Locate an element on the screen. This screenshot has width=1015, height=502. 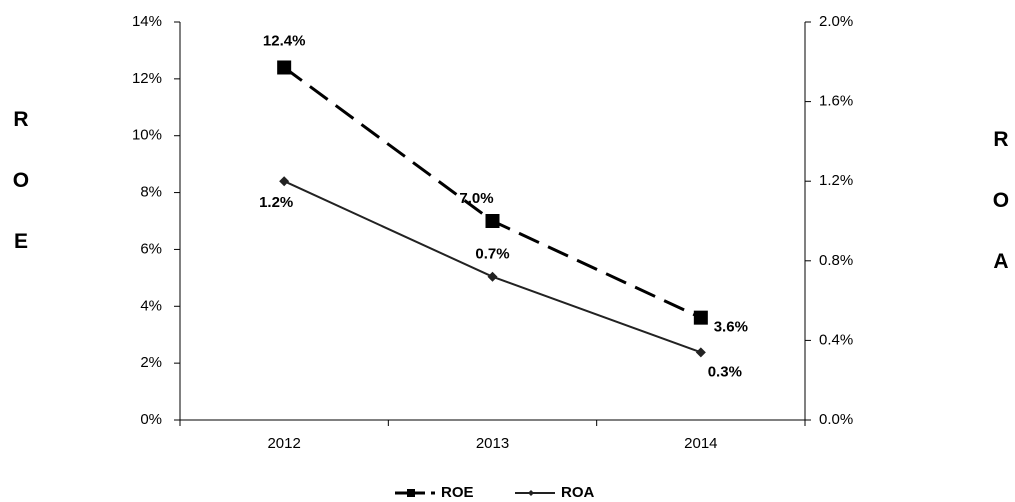
y2-tick-label: 1.6% is located at coordinates (836, 101).